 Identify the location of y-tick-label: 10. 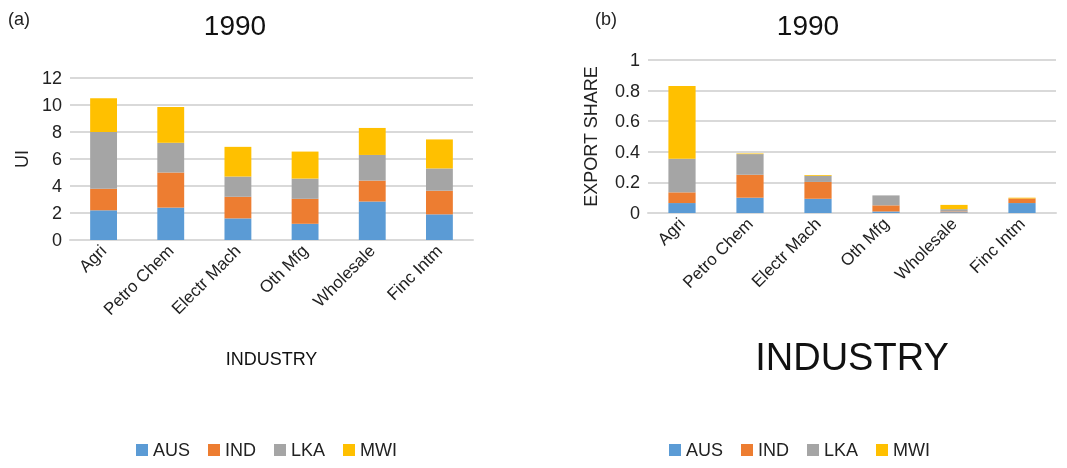
(51, 105).